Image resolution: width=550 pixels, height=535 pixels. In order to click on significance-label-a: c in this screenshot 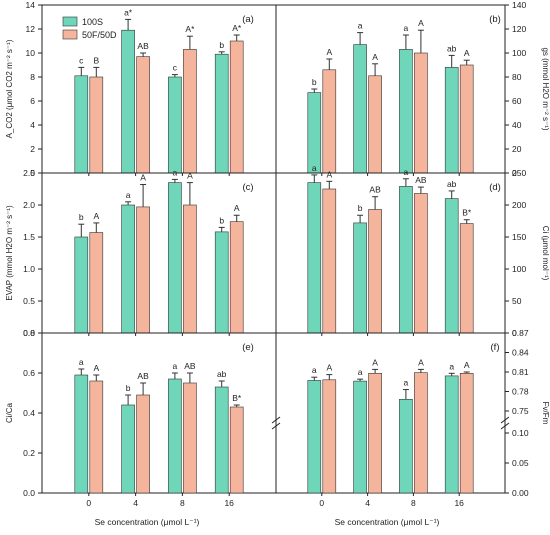, I will do `click(81, 60)`.